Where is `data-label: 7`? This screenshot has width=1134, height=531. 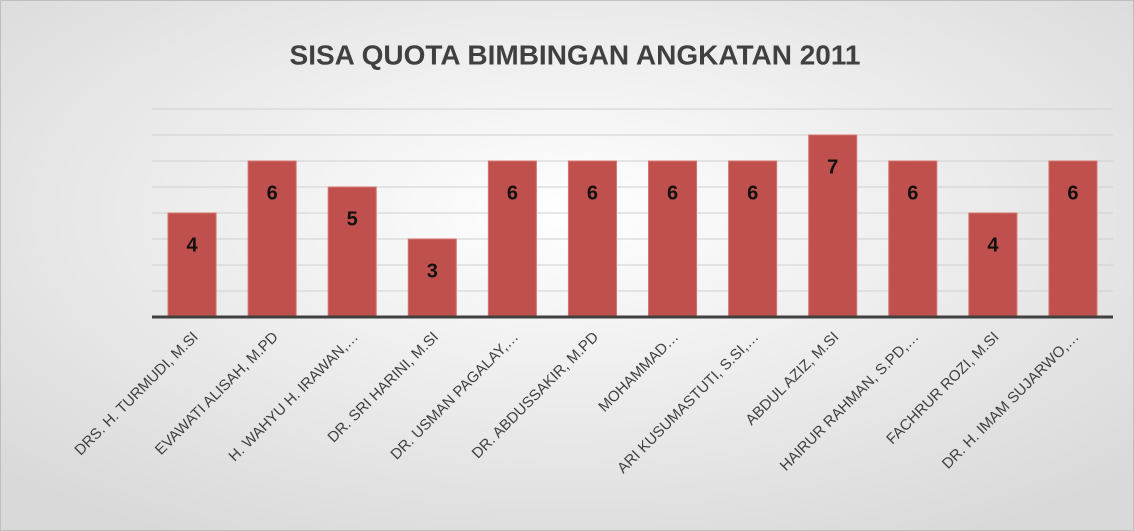 data-label: 7 is located at coordinates (832, 167).